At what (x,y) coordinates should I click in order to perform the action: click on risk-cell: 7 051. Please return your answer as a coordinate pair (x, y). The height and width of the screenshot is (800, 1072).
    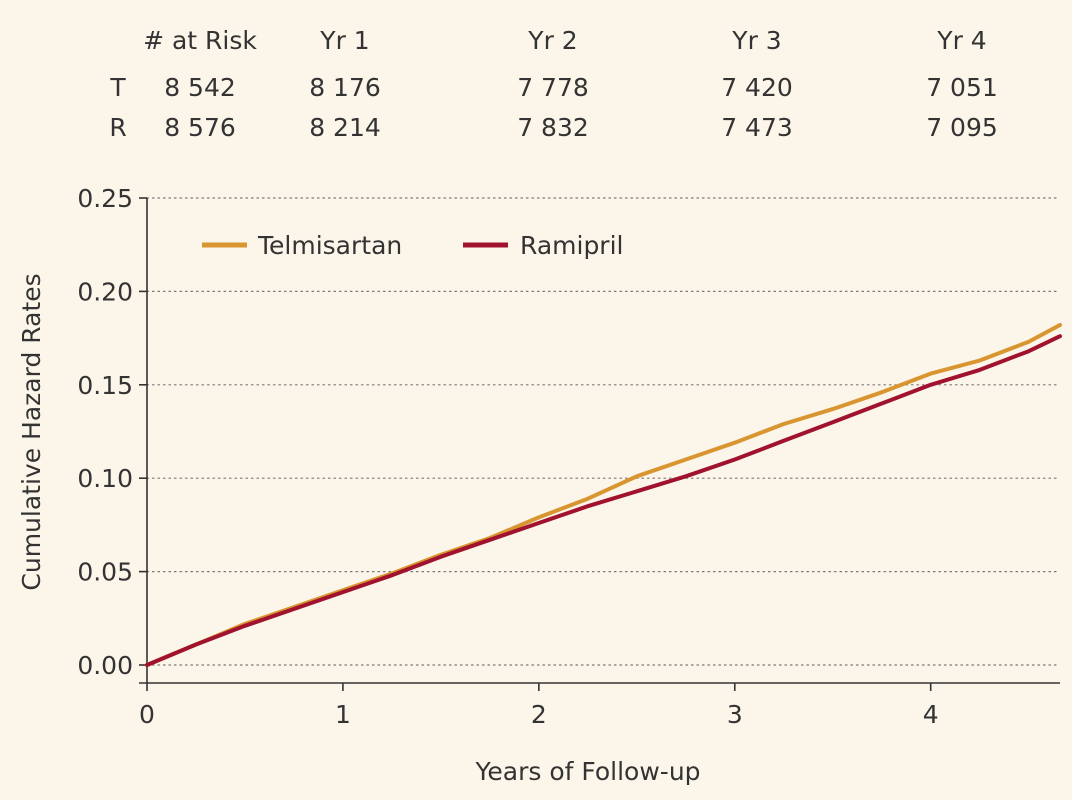
    Looking at the image, I should click on (962, 87).